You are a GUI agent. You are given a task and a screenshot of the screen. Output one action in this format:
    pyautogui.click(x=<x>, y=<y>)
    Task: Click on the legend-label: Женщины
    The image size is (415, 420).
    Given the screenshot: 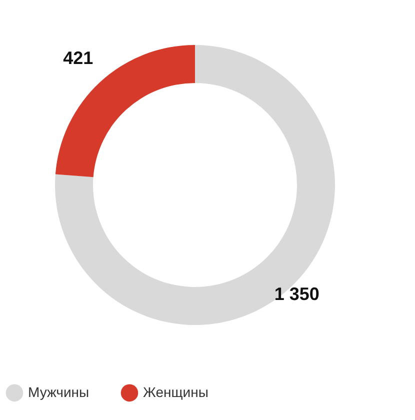 What is the action you would take?
    pyautogui.click(x=175, y=392)
    